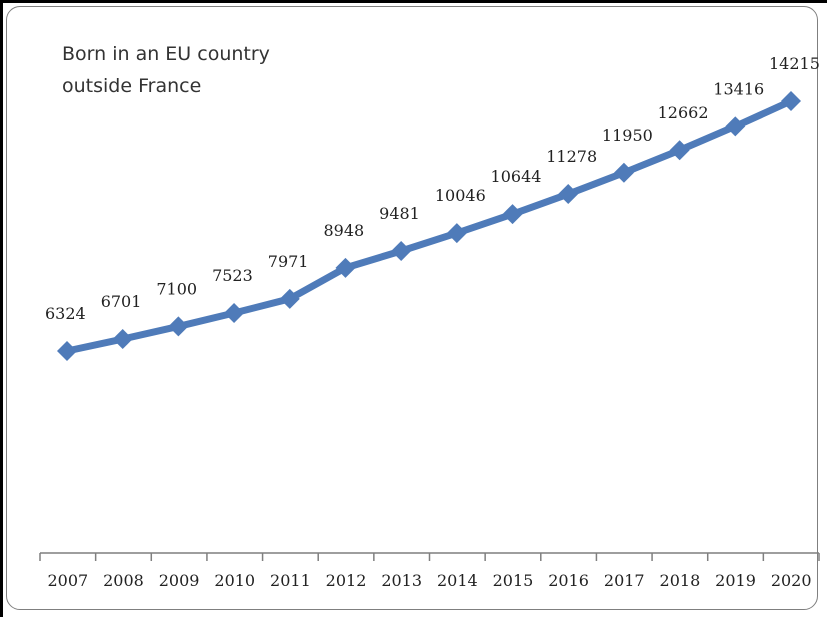 The height and width of the screenshot is (617, 827). I want to click on data-label: 10046, so click(460, 195).